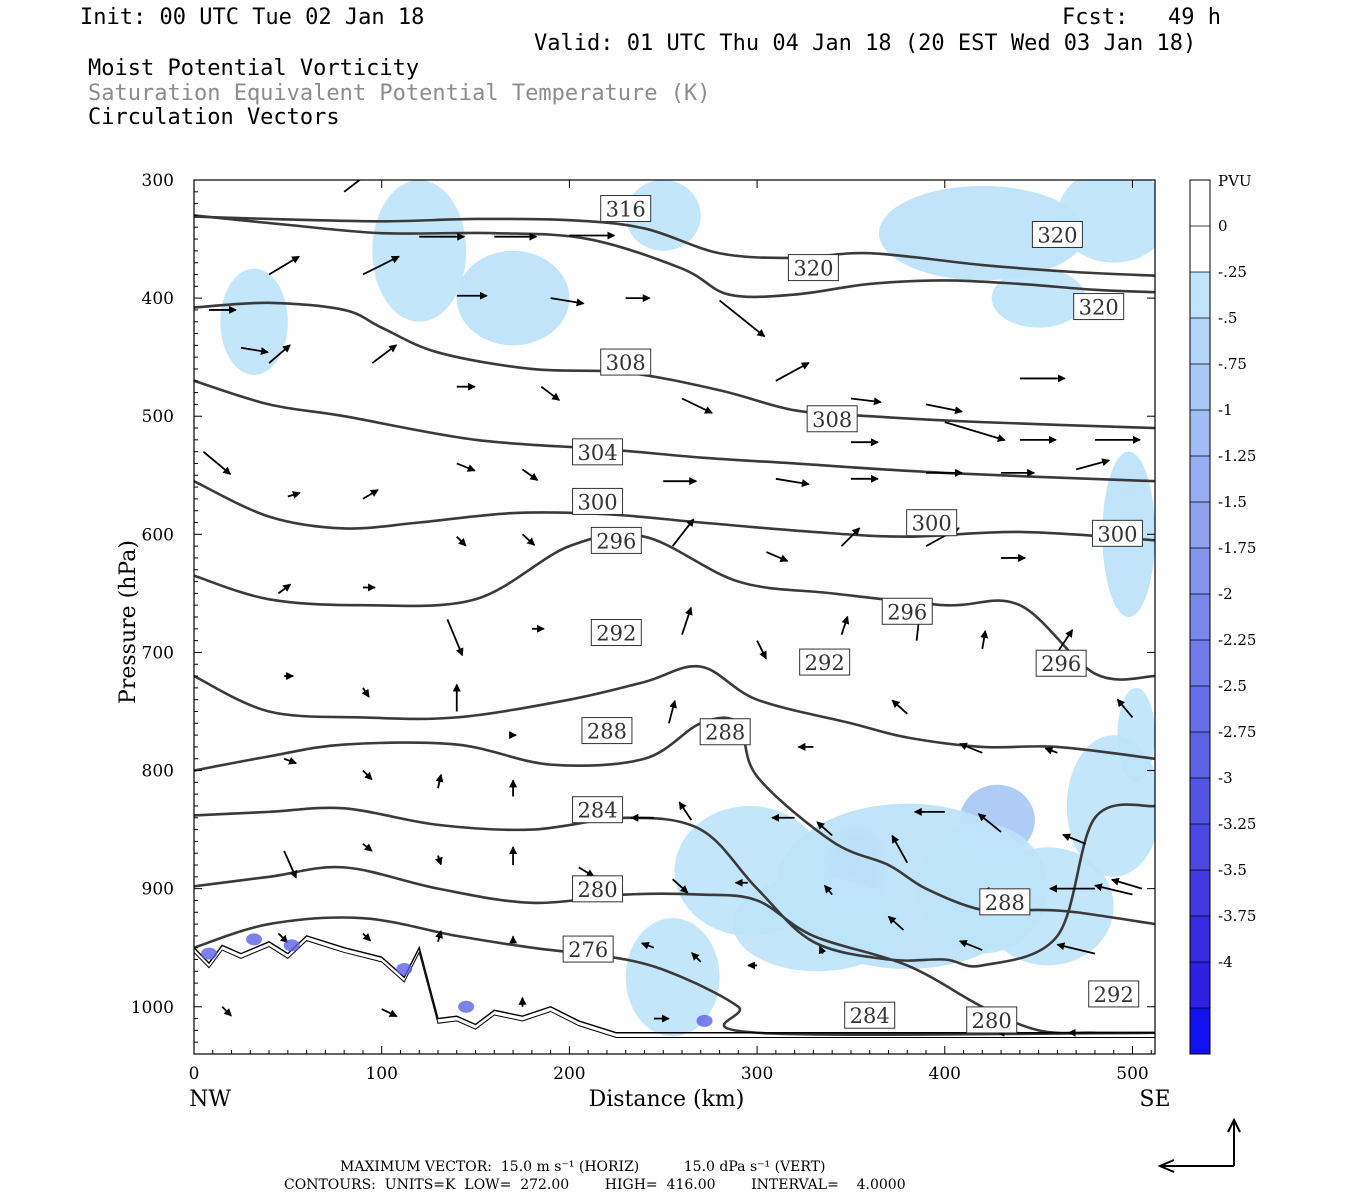 The width and height of the screenshot is (1350, 1200). I want to click on colorbar-label: -3.5, so click(1232, 870).